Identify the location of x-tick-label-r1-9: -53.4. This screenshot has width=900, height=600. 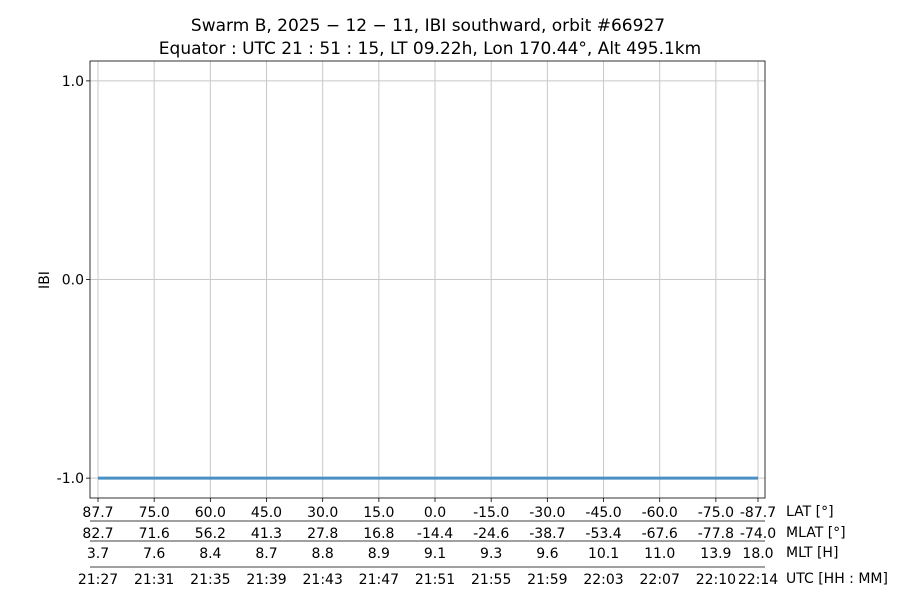
(603, 534).